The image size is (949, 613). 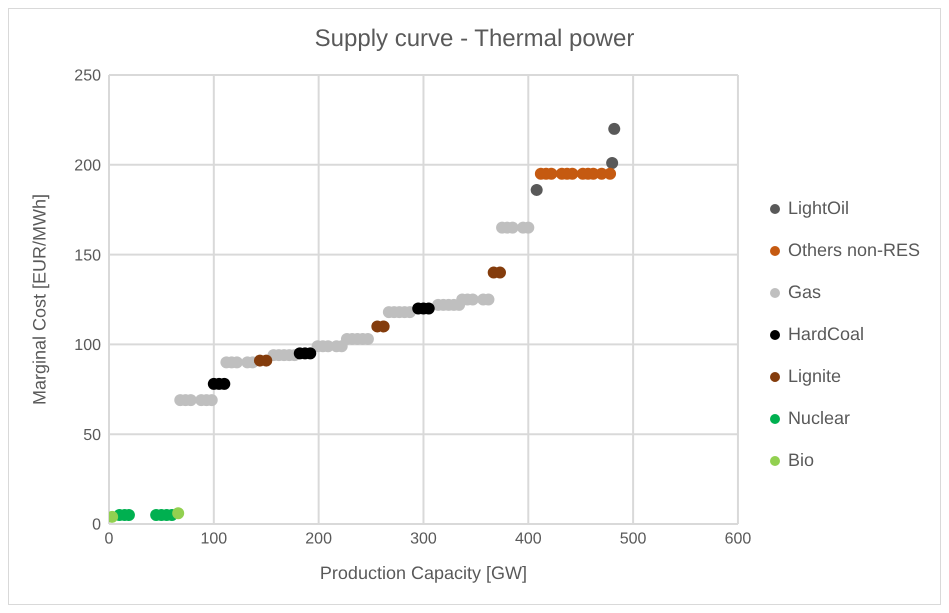 What do you see at coordinates (424, 573) in the screenshot?
I see `x-axis-title: Production Capacity [GW]` at bounding box center [424, 573].